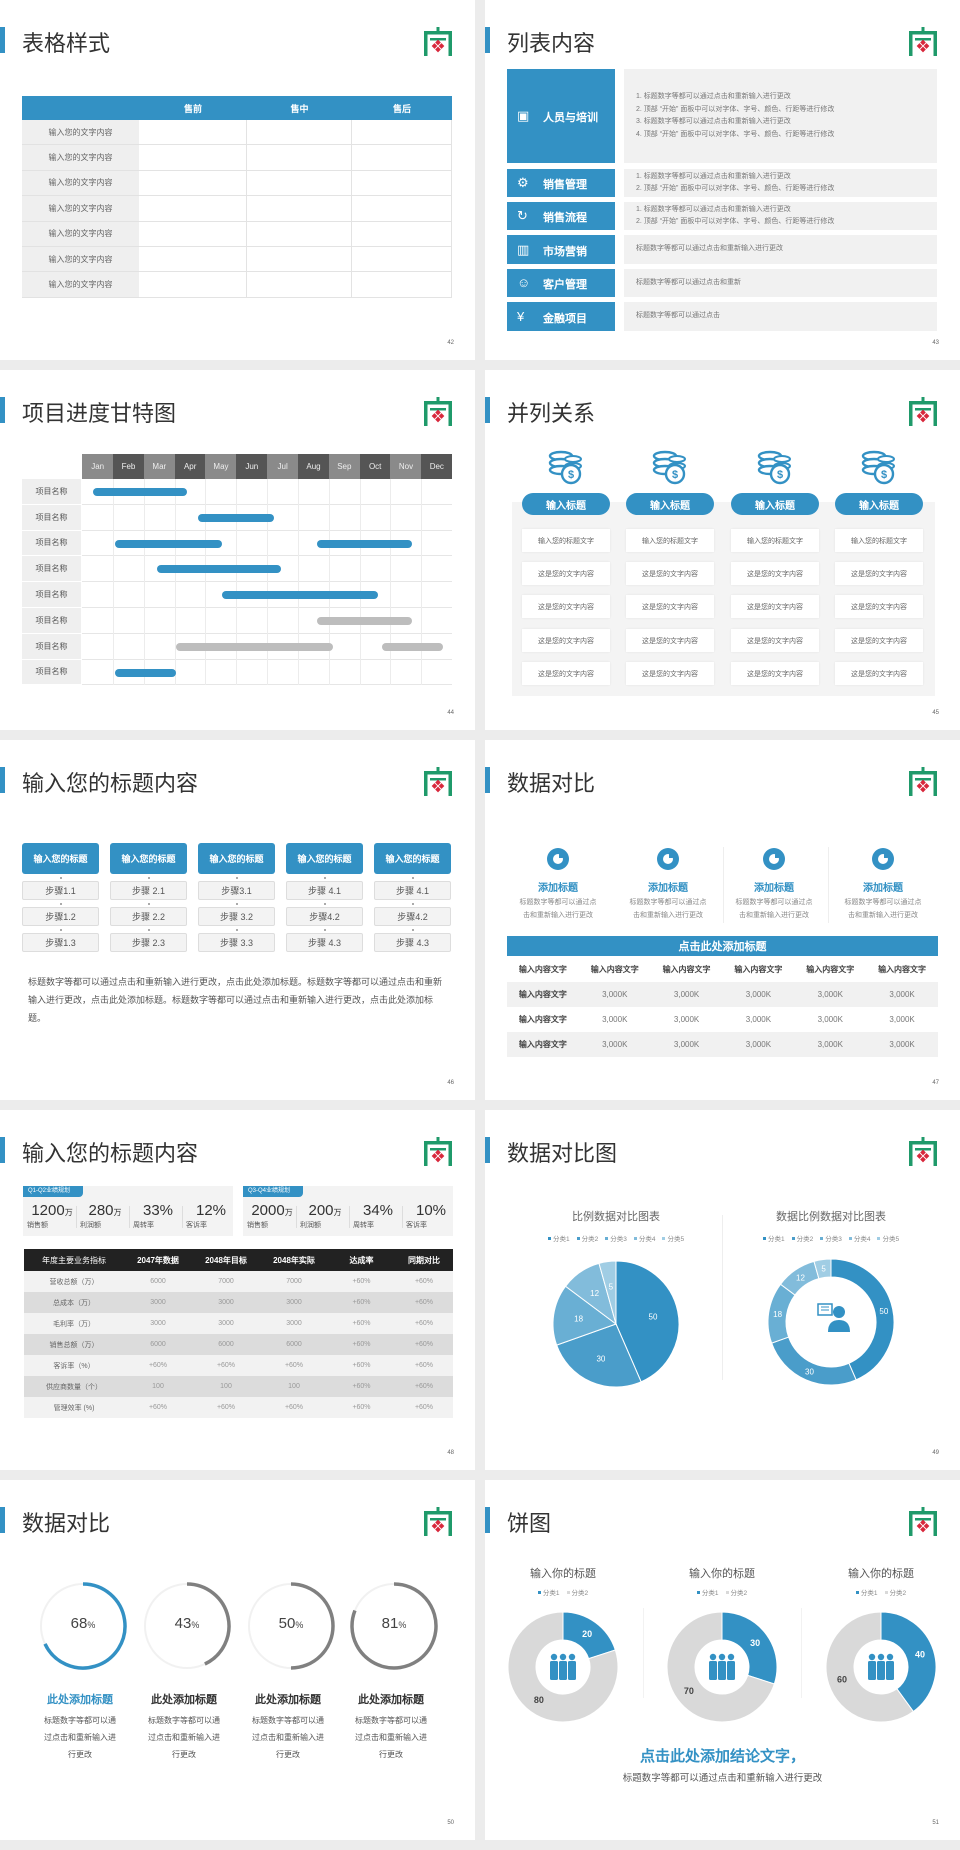 The image size is (960, 1850). I want to click on list-item-5: ☺ 客户管理, so click(561, 283).